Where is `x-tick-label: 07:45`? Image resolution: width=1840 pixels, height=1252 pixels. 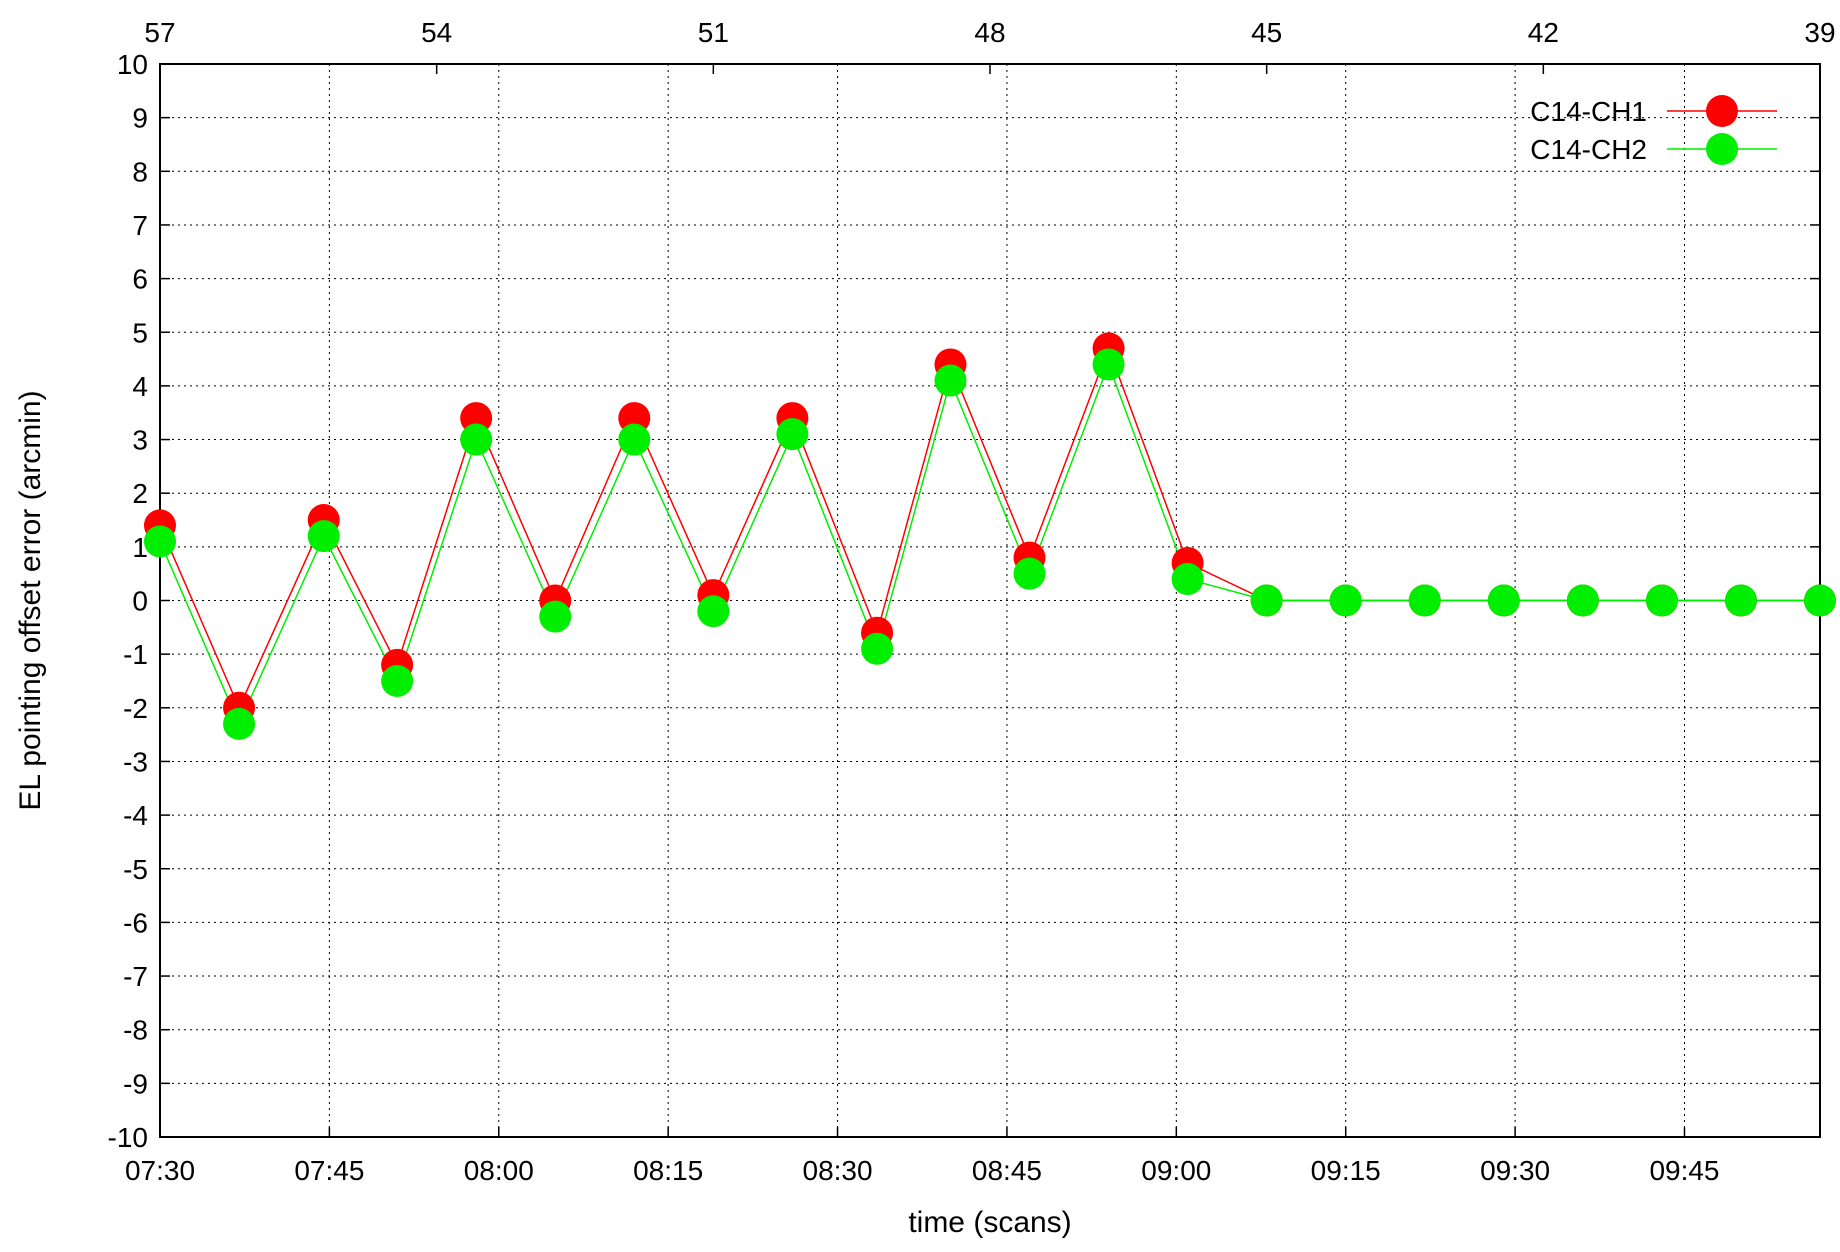 x-tick-label: 07:45 is located at coordinates (329, 1170).